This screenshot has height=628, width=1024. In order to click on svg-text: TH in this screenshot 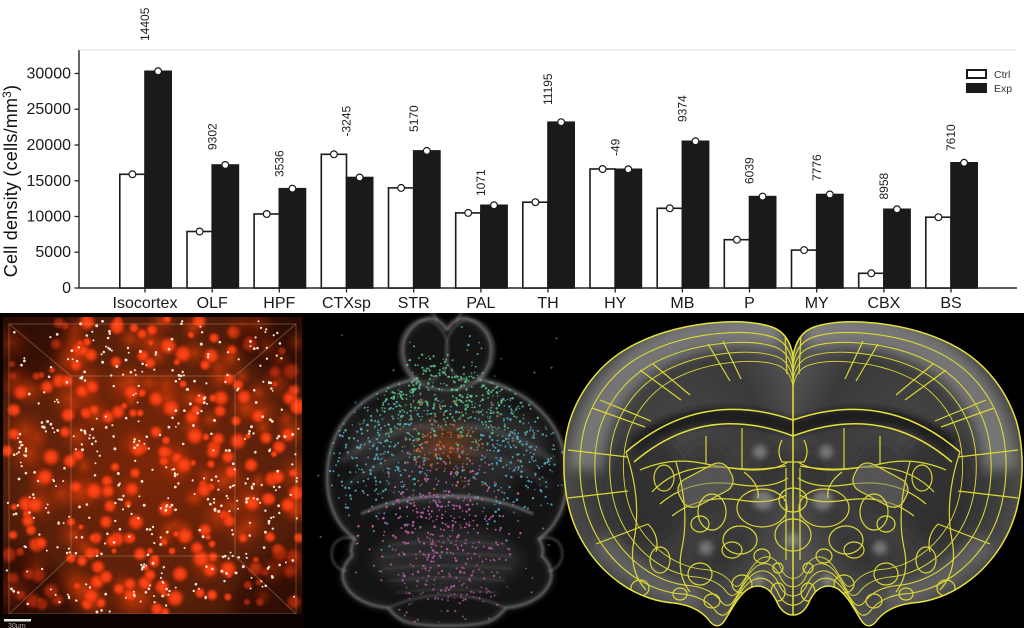, I will do `click(547, 303)`.